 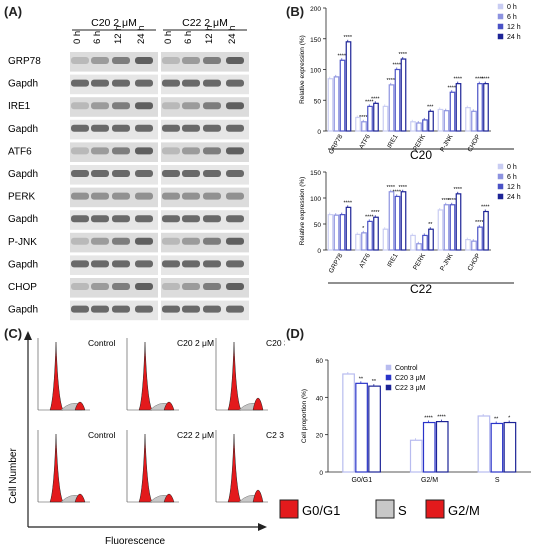 I want to click on y-tick-label: 50, so click(x=318, y=225).